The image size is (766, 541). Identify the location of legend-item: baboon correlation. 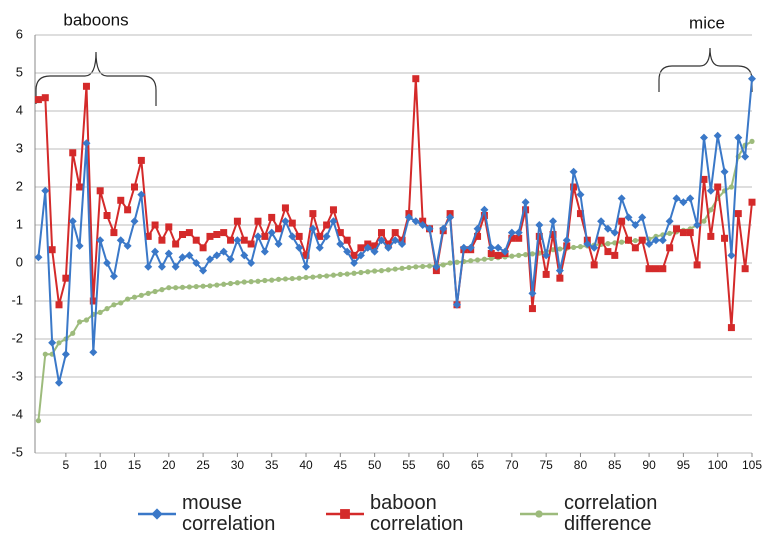
(413, 514).